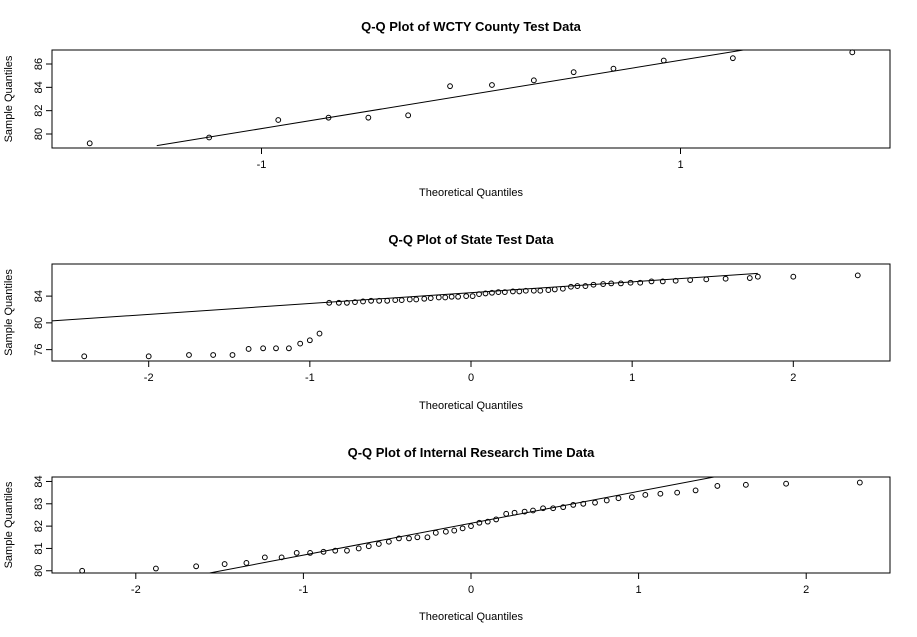 Image resolution: width=917 pixels, height=637 pixels. I want to click on plot-frame, so click(471, 525).